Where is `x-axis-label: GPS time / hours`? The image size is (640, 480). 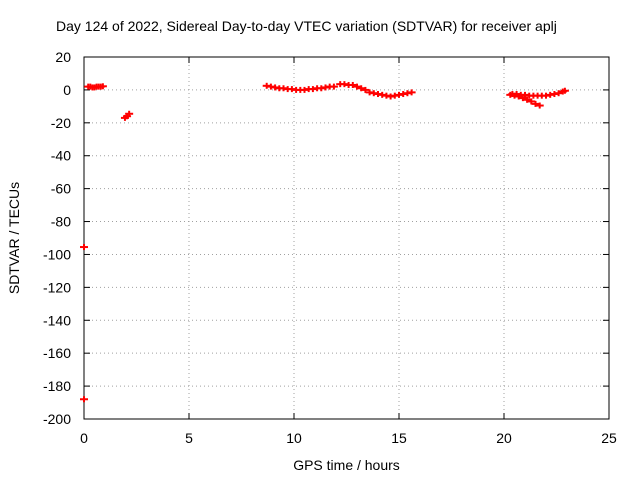
x-axis-label: GPS time / hours is located at coordinates (346, 465).